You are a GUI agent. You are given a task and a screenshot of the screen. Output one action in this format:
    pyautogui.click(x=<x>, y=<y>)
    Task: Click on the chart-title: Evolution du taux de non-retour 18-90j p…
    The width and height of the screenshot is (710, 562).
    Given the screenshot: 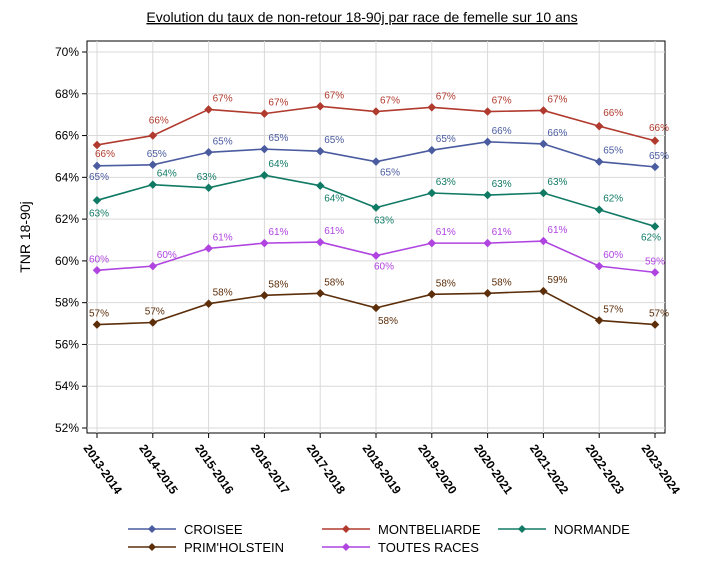 What is the action you would take?
    pyautogui.click(x=361, y=17)
    